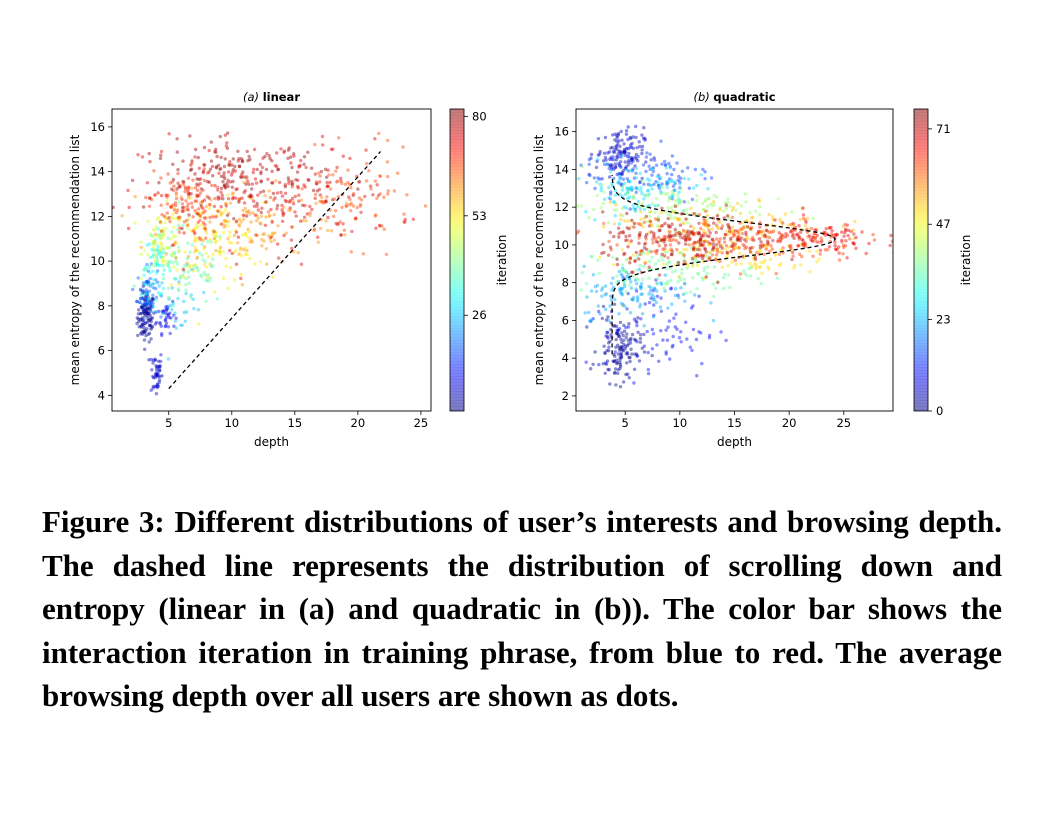 This screenshot has width=1048, height=818. What do you see at coordinates (561, 207) in the screenshot?
I see `y-tick-label: 12` at bounding box center [561, 207].